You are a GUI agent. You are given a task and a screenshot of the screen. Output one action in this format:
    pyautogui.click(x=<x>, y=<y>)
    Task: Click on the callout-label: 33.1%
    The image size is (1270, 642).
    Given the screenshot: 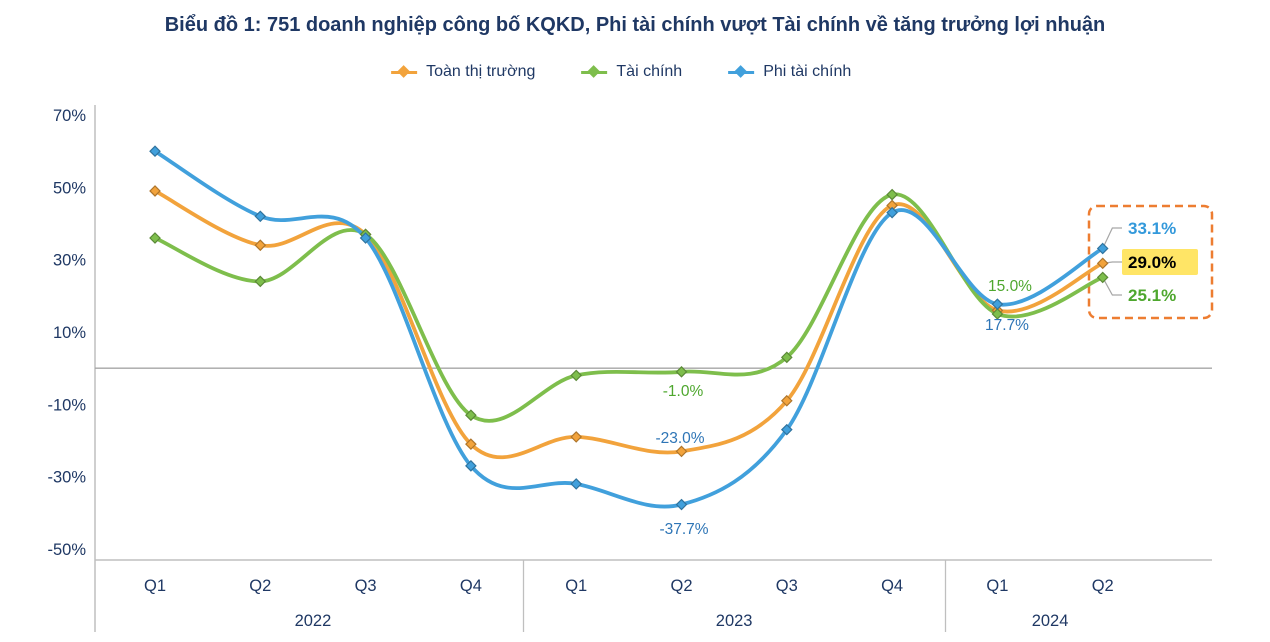 What is the action you would take?
    pyautogui.click(x=1152, y=228)
    